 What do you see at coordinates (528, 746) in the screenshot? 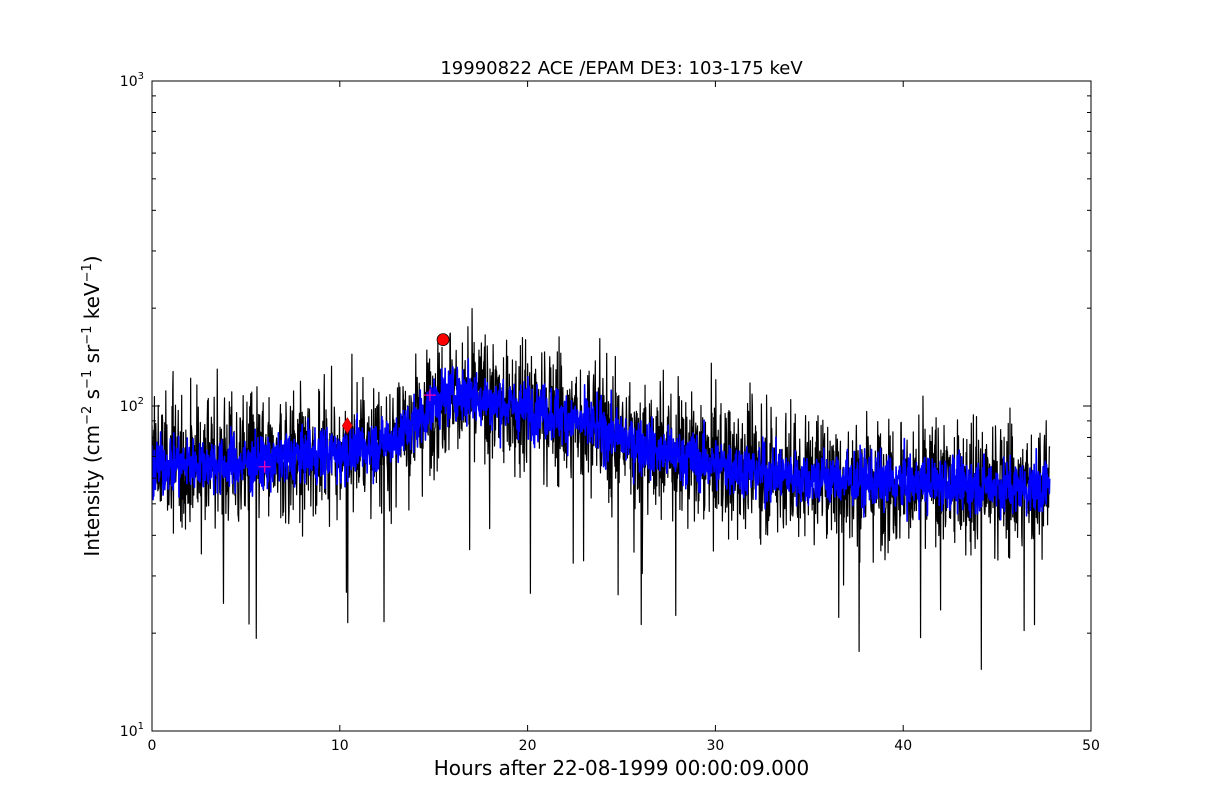
I see `x-tick-label: 20` at bounding box center [528, 746].